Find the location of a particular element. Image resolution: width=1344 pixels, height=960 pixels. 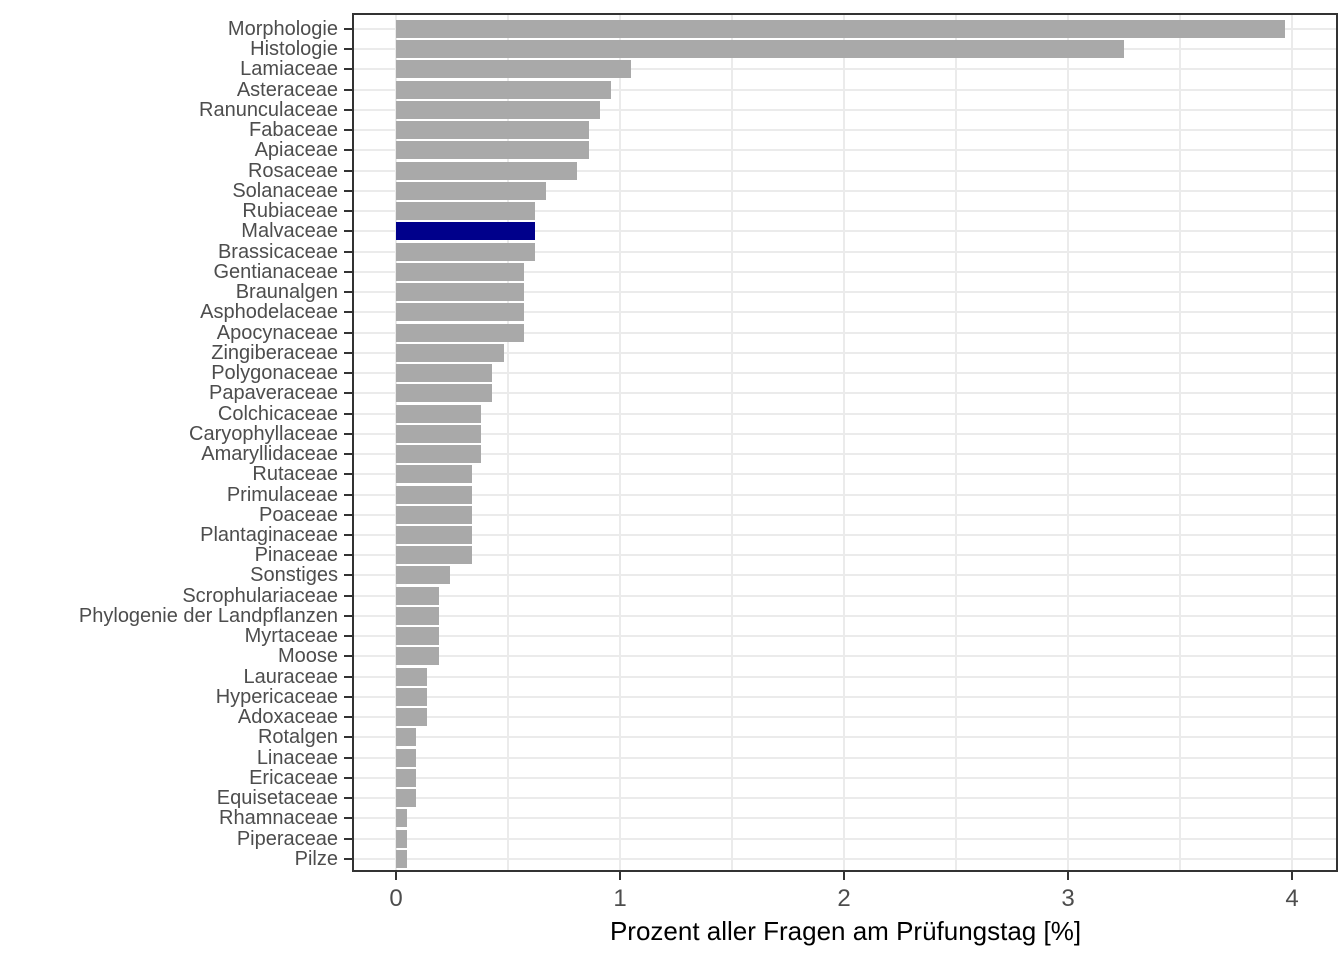

y-label-asphodelaceae: Asphodelaceae is located at coordinates (269, 312).